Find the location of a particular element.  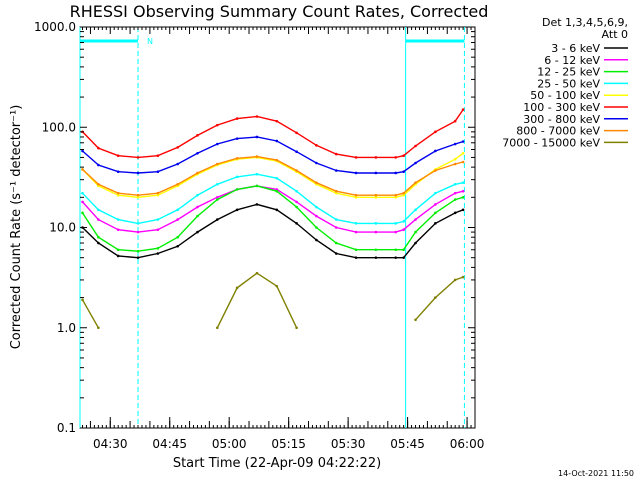

x-tick-label: 06:00 is located at coordinates (467, 444).